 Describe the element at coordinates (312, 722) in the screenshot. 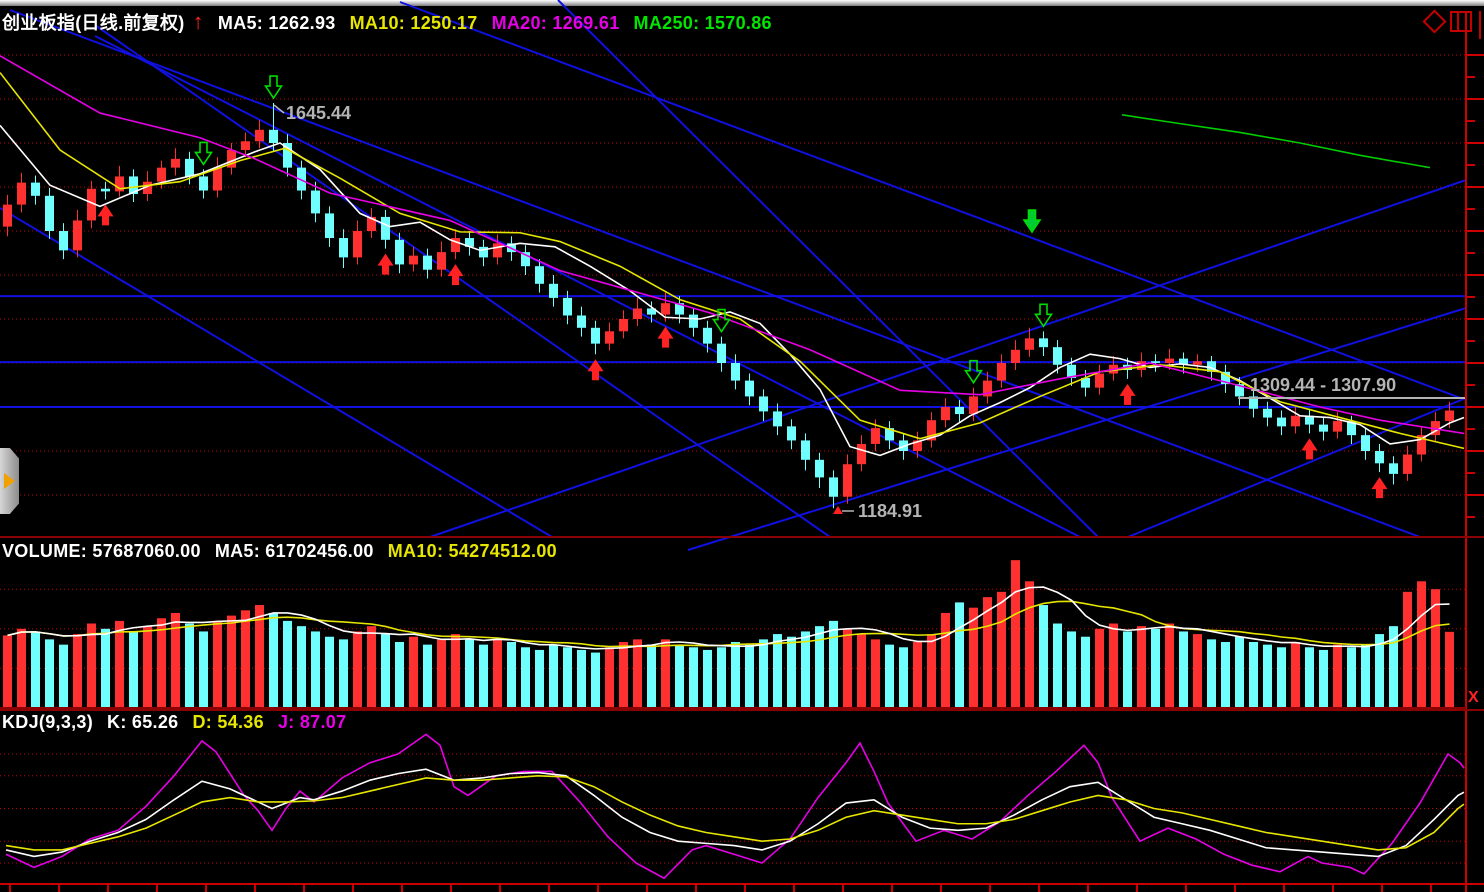

I see `j-readout: J: 87.07` at that location.